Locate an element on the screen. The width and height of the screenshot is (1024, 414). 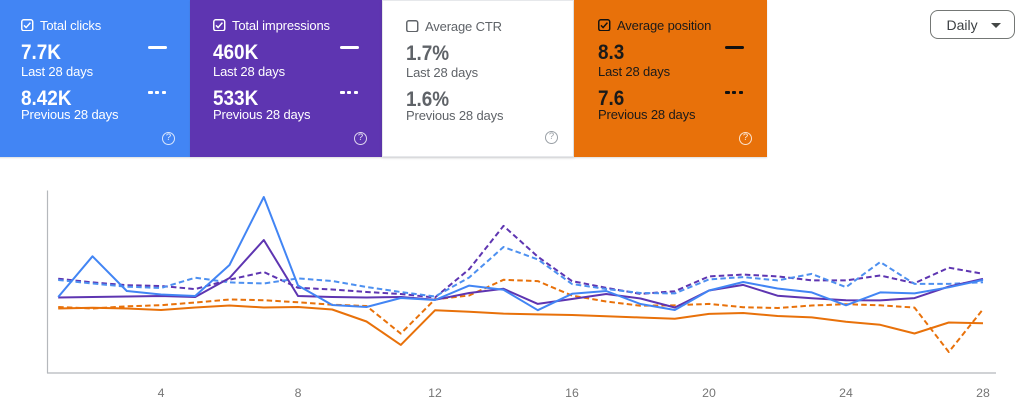
svg-text: 24 is located at coordinates (846, 393).